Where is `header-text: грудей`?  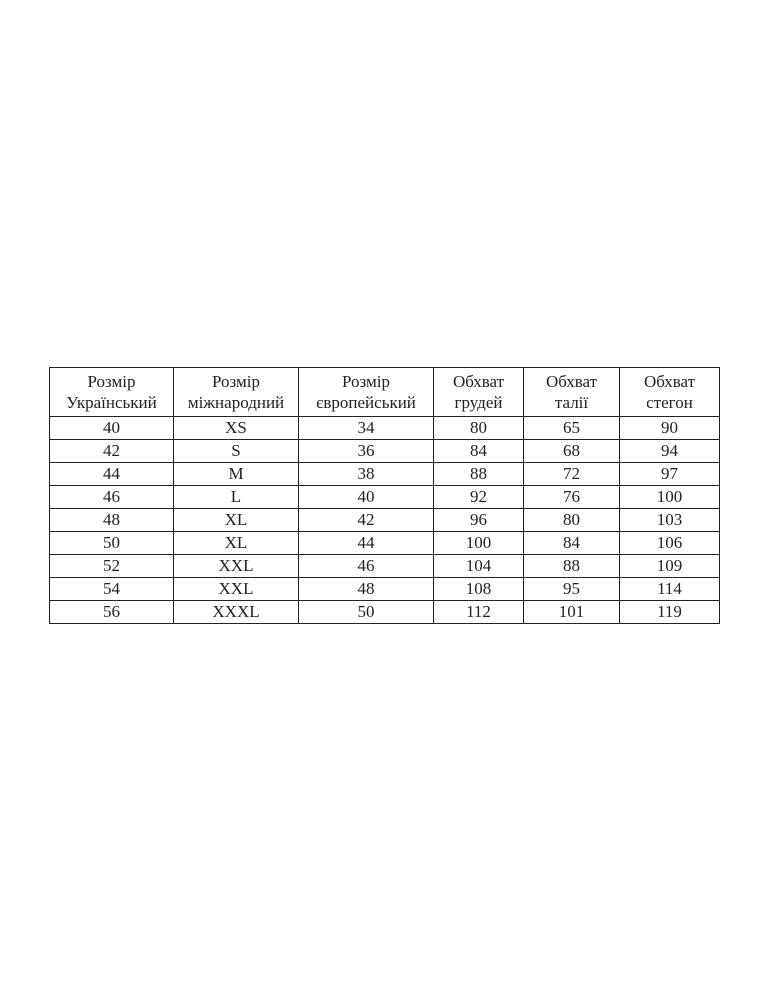 header-text: грудей is located at coordinates (478, 402).